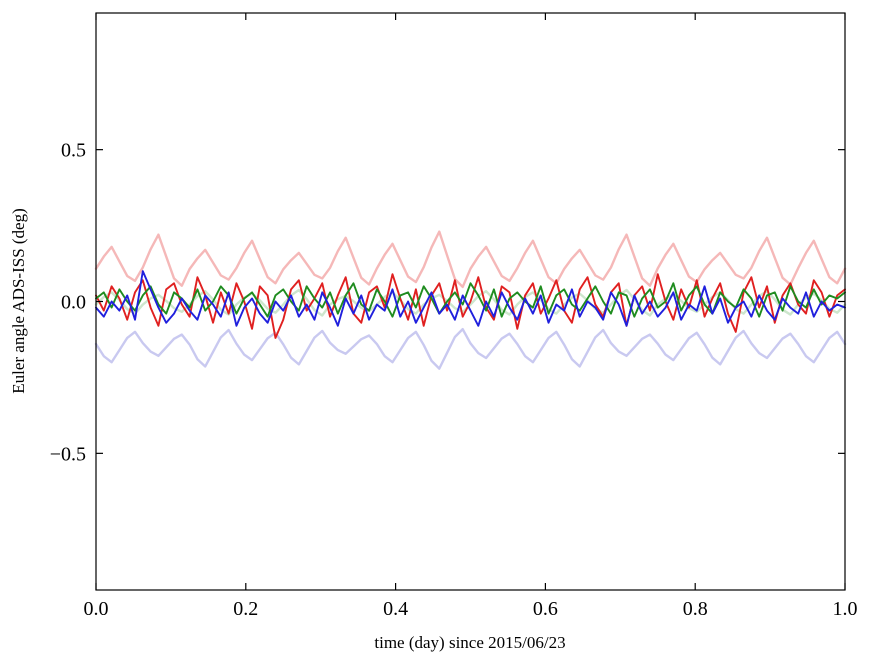 This screenshot has height=662, width=875. I want to click on red-line, so click(470, 306).